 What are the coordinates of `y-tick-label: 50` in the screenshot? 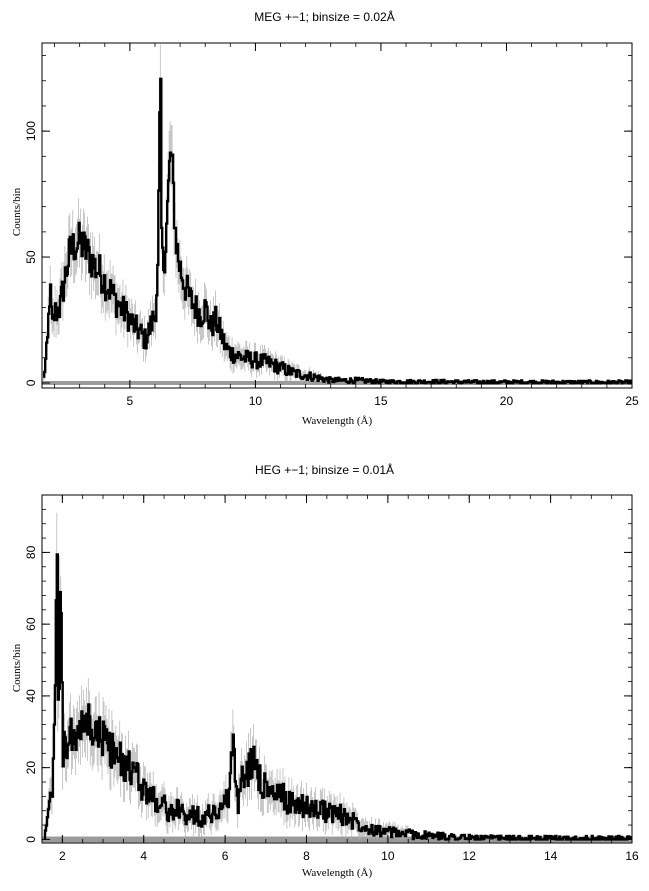 It's located at (31, 257).